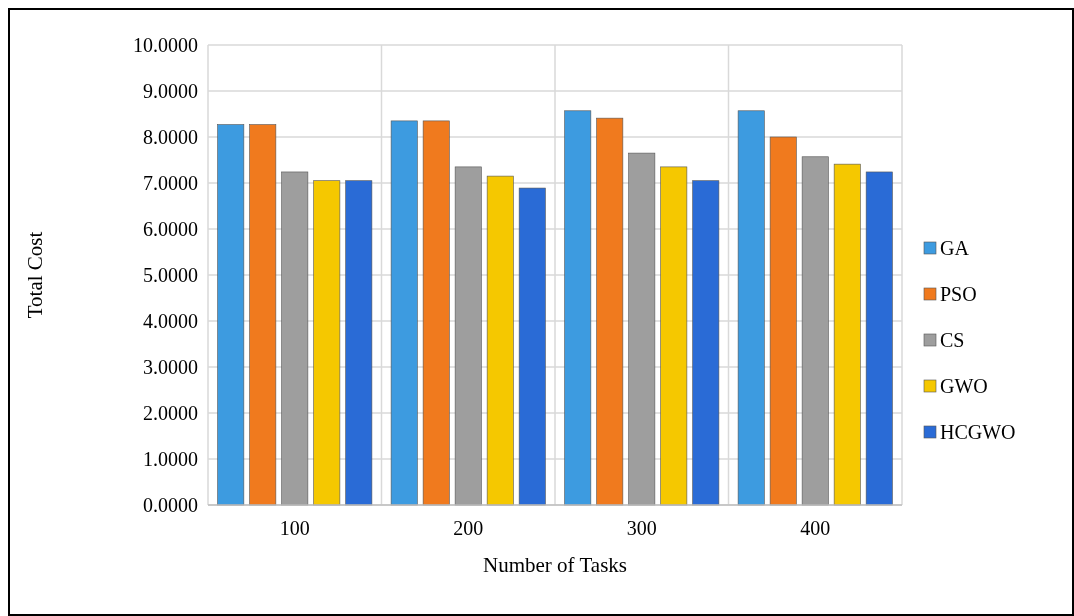  Describe the element at coordinates (170, 91) in the screenshot. I see `y-tick-label: 9.0000` at that location.